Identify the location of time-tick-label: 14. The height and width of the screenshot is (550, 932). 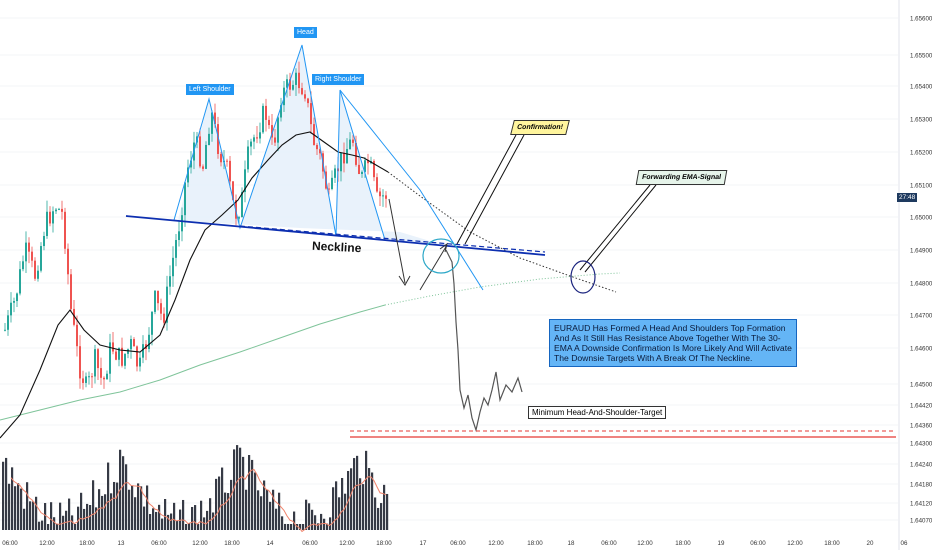
(270, 543).